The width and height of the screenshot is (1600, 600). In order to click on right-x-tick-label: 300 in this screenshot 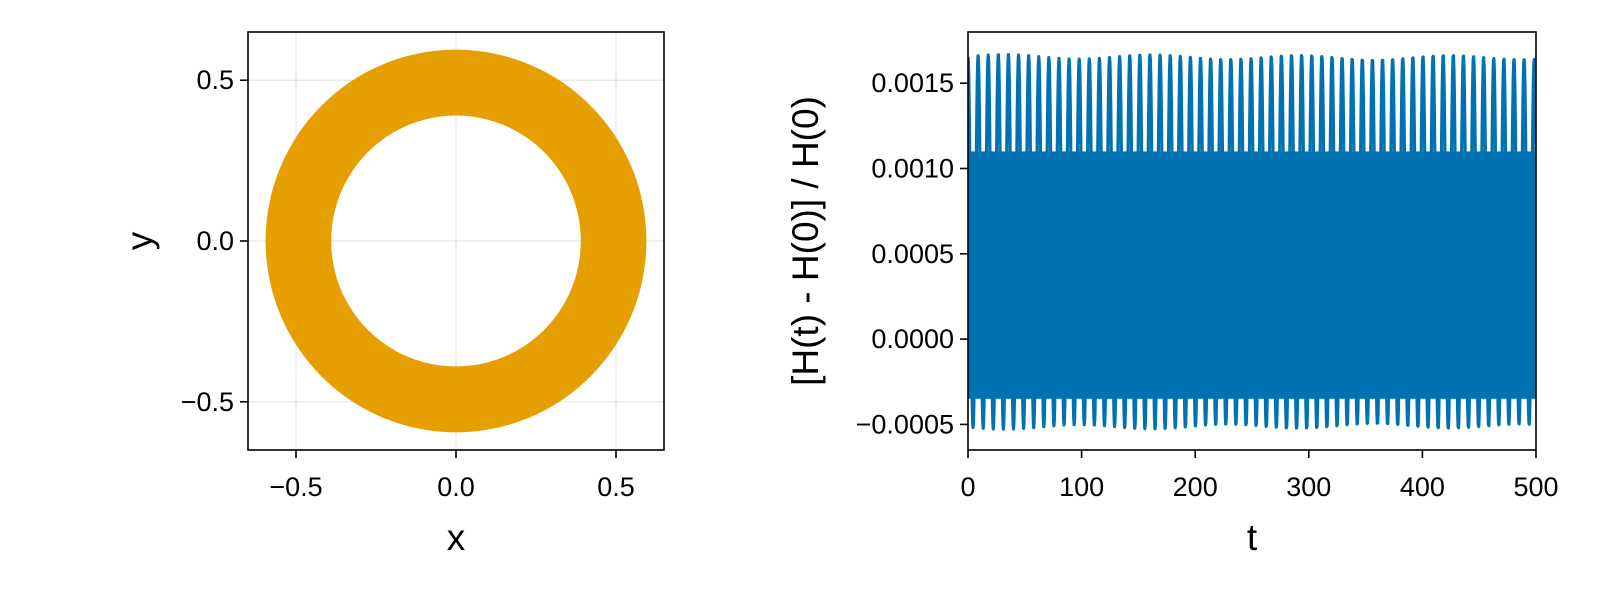, I will do `click(1308, 487)`.